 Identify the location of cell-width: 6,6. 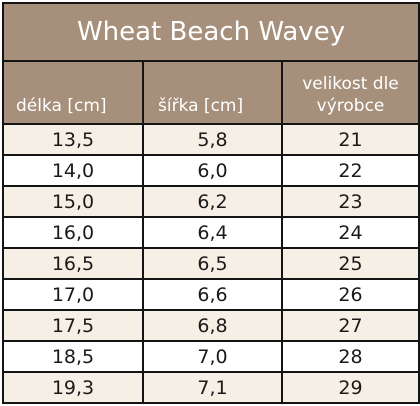
(212, 294).